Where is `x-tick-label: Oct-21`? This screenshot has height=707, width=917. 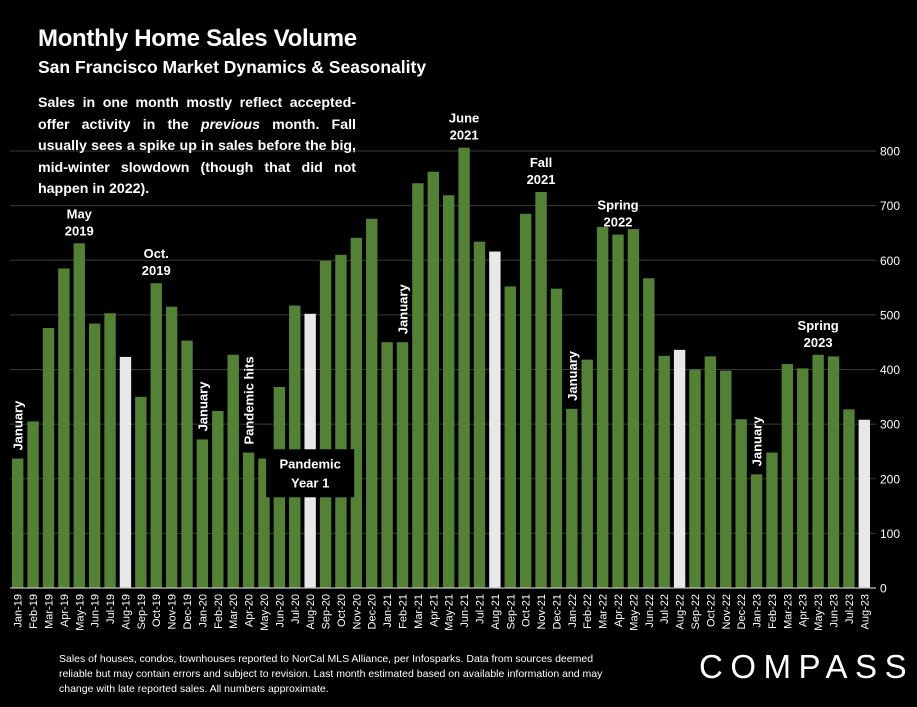
x-tick-label: Oct-21 is located at coordinates (527, 610).